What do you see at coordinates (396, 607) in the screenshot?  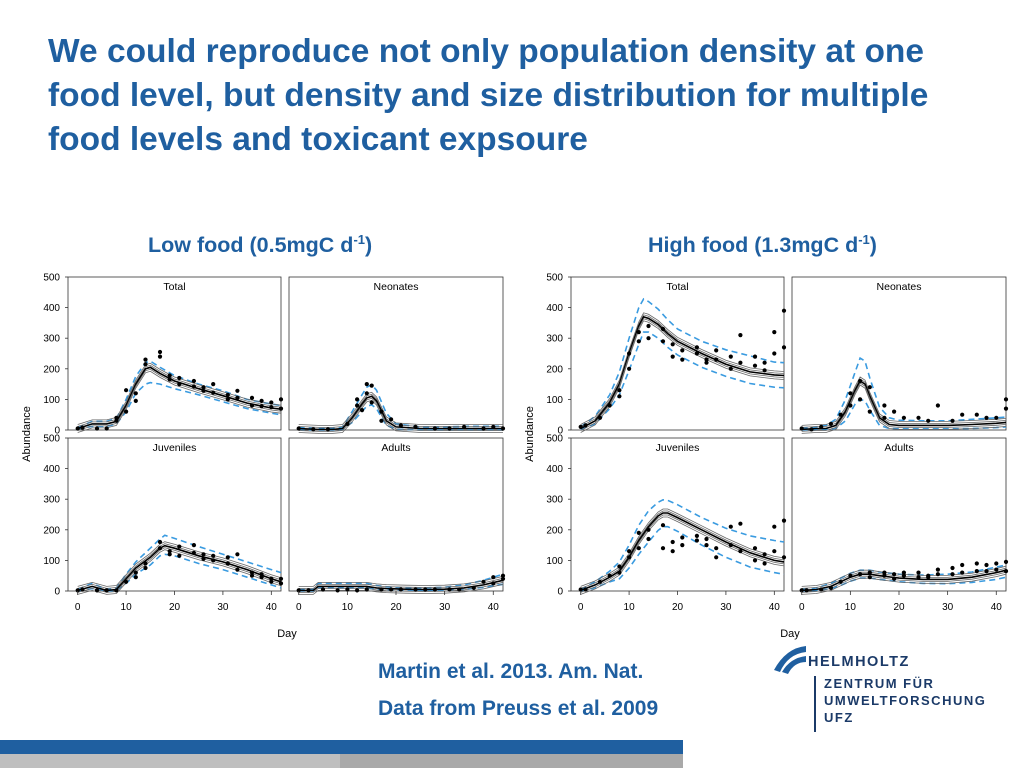 I see `low-food-adults-x-tick-label: 20` at bounding box center [396, 607].